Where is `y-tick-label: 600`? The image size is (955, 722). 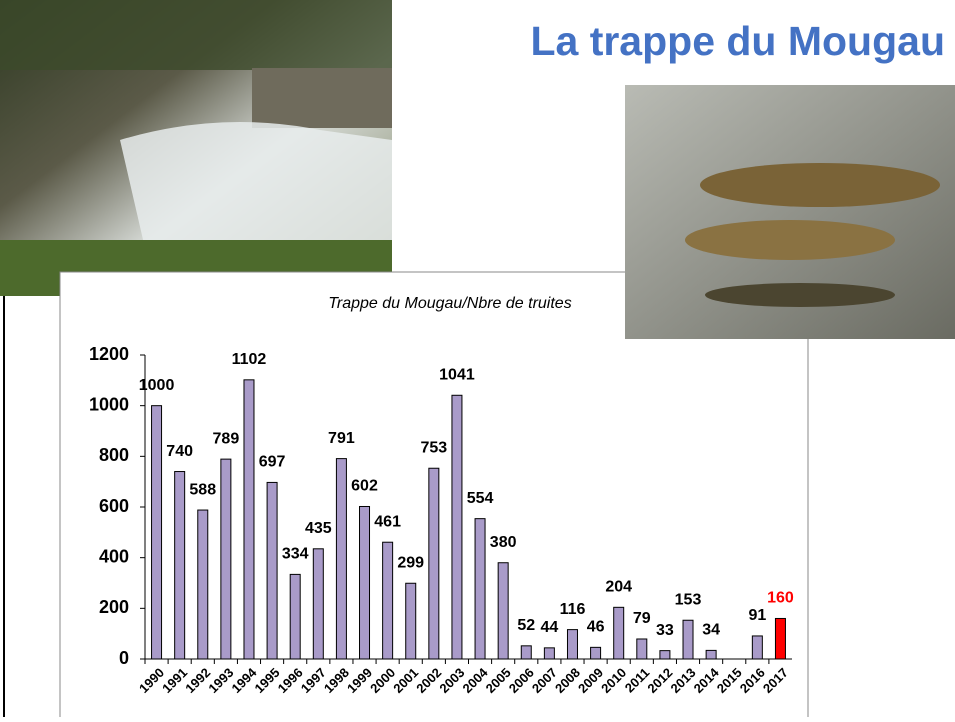 y-tick-label: 600 is located at coordinates (114, 506).